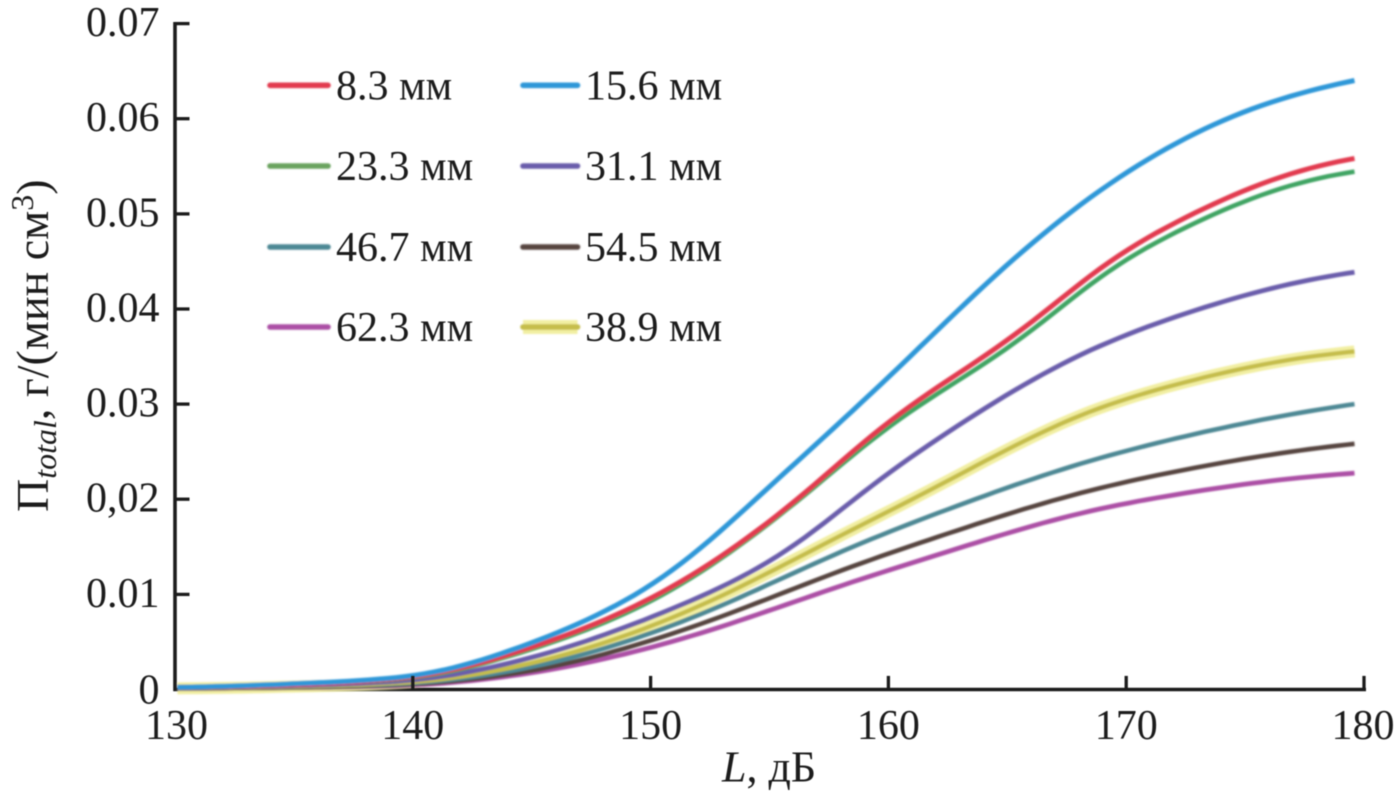  What do you see at coordinates (653, 248) in the screenshot?
I see `svg-text: 54.5 мм` at bounding box center [653, 248].